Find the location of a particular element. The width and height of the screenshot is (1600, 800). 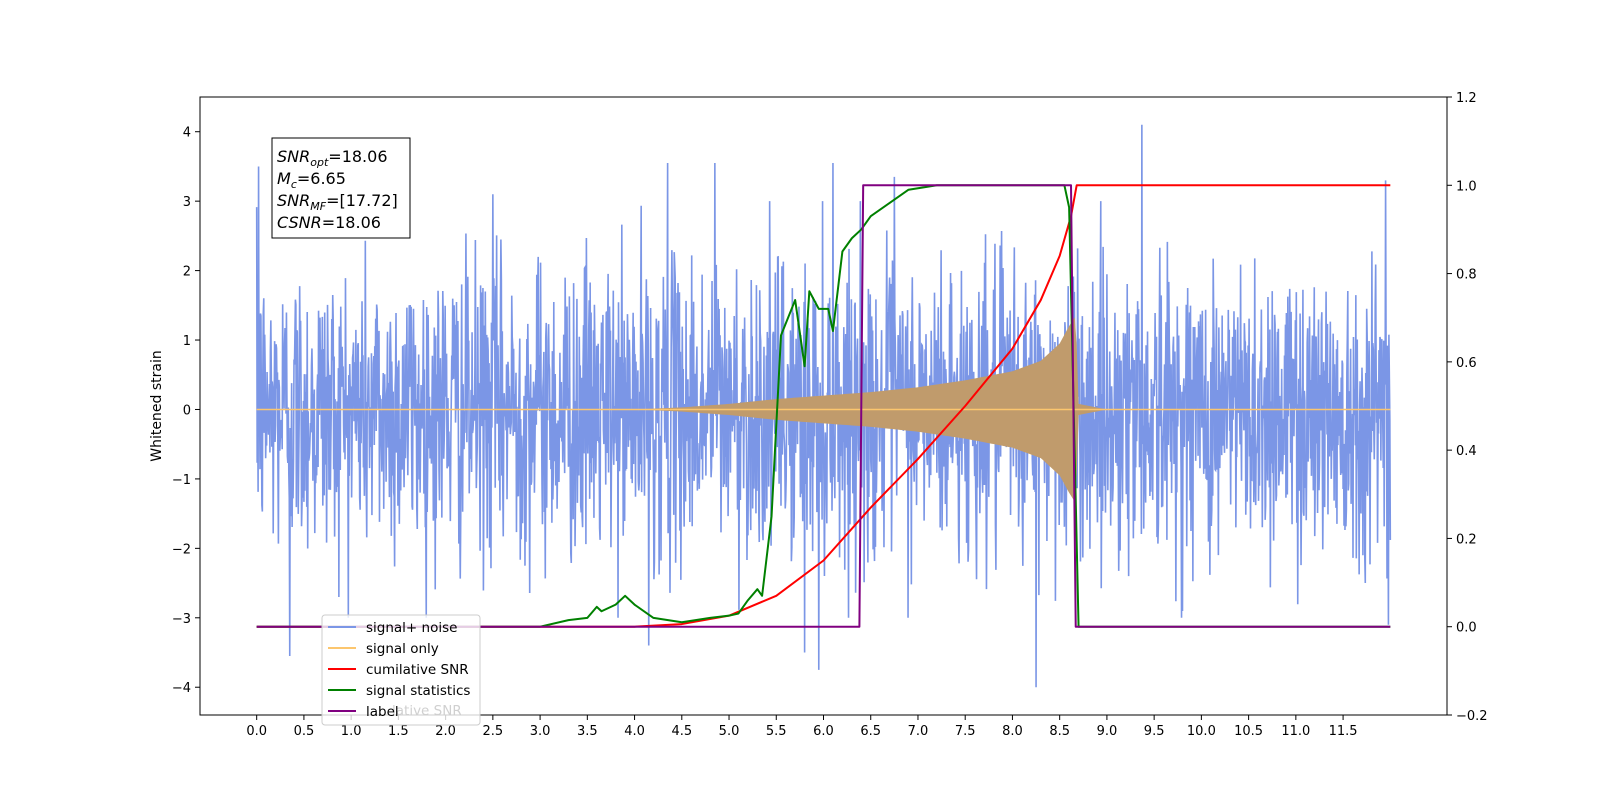

annotation-symbol: M is located at coordinates (284, 178).